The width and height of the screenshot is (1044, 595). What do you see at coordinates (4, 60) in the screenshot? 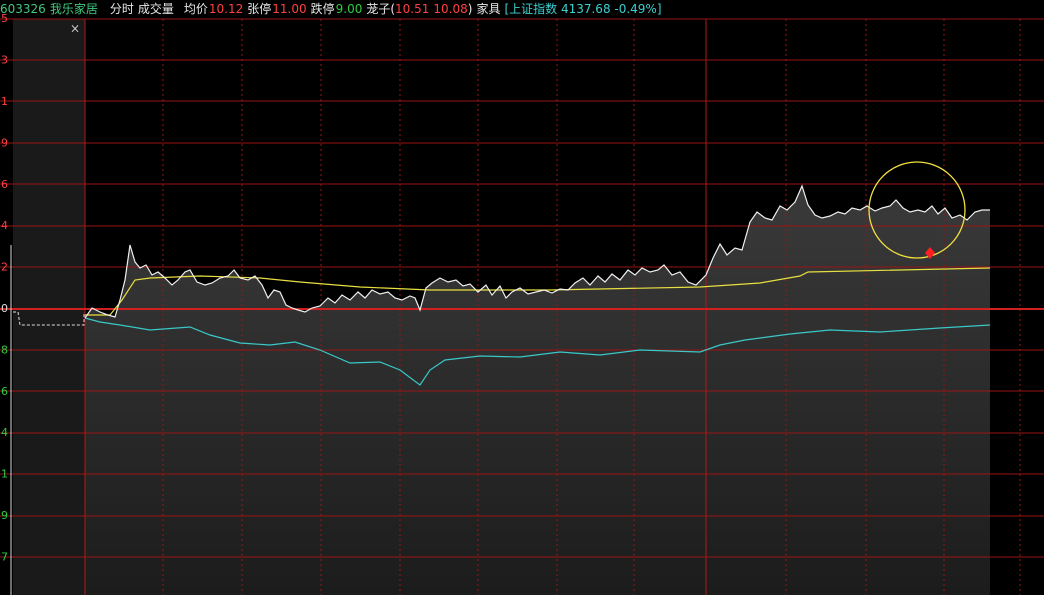
I see `axis-label: 3` at bounding box center [4, 60].